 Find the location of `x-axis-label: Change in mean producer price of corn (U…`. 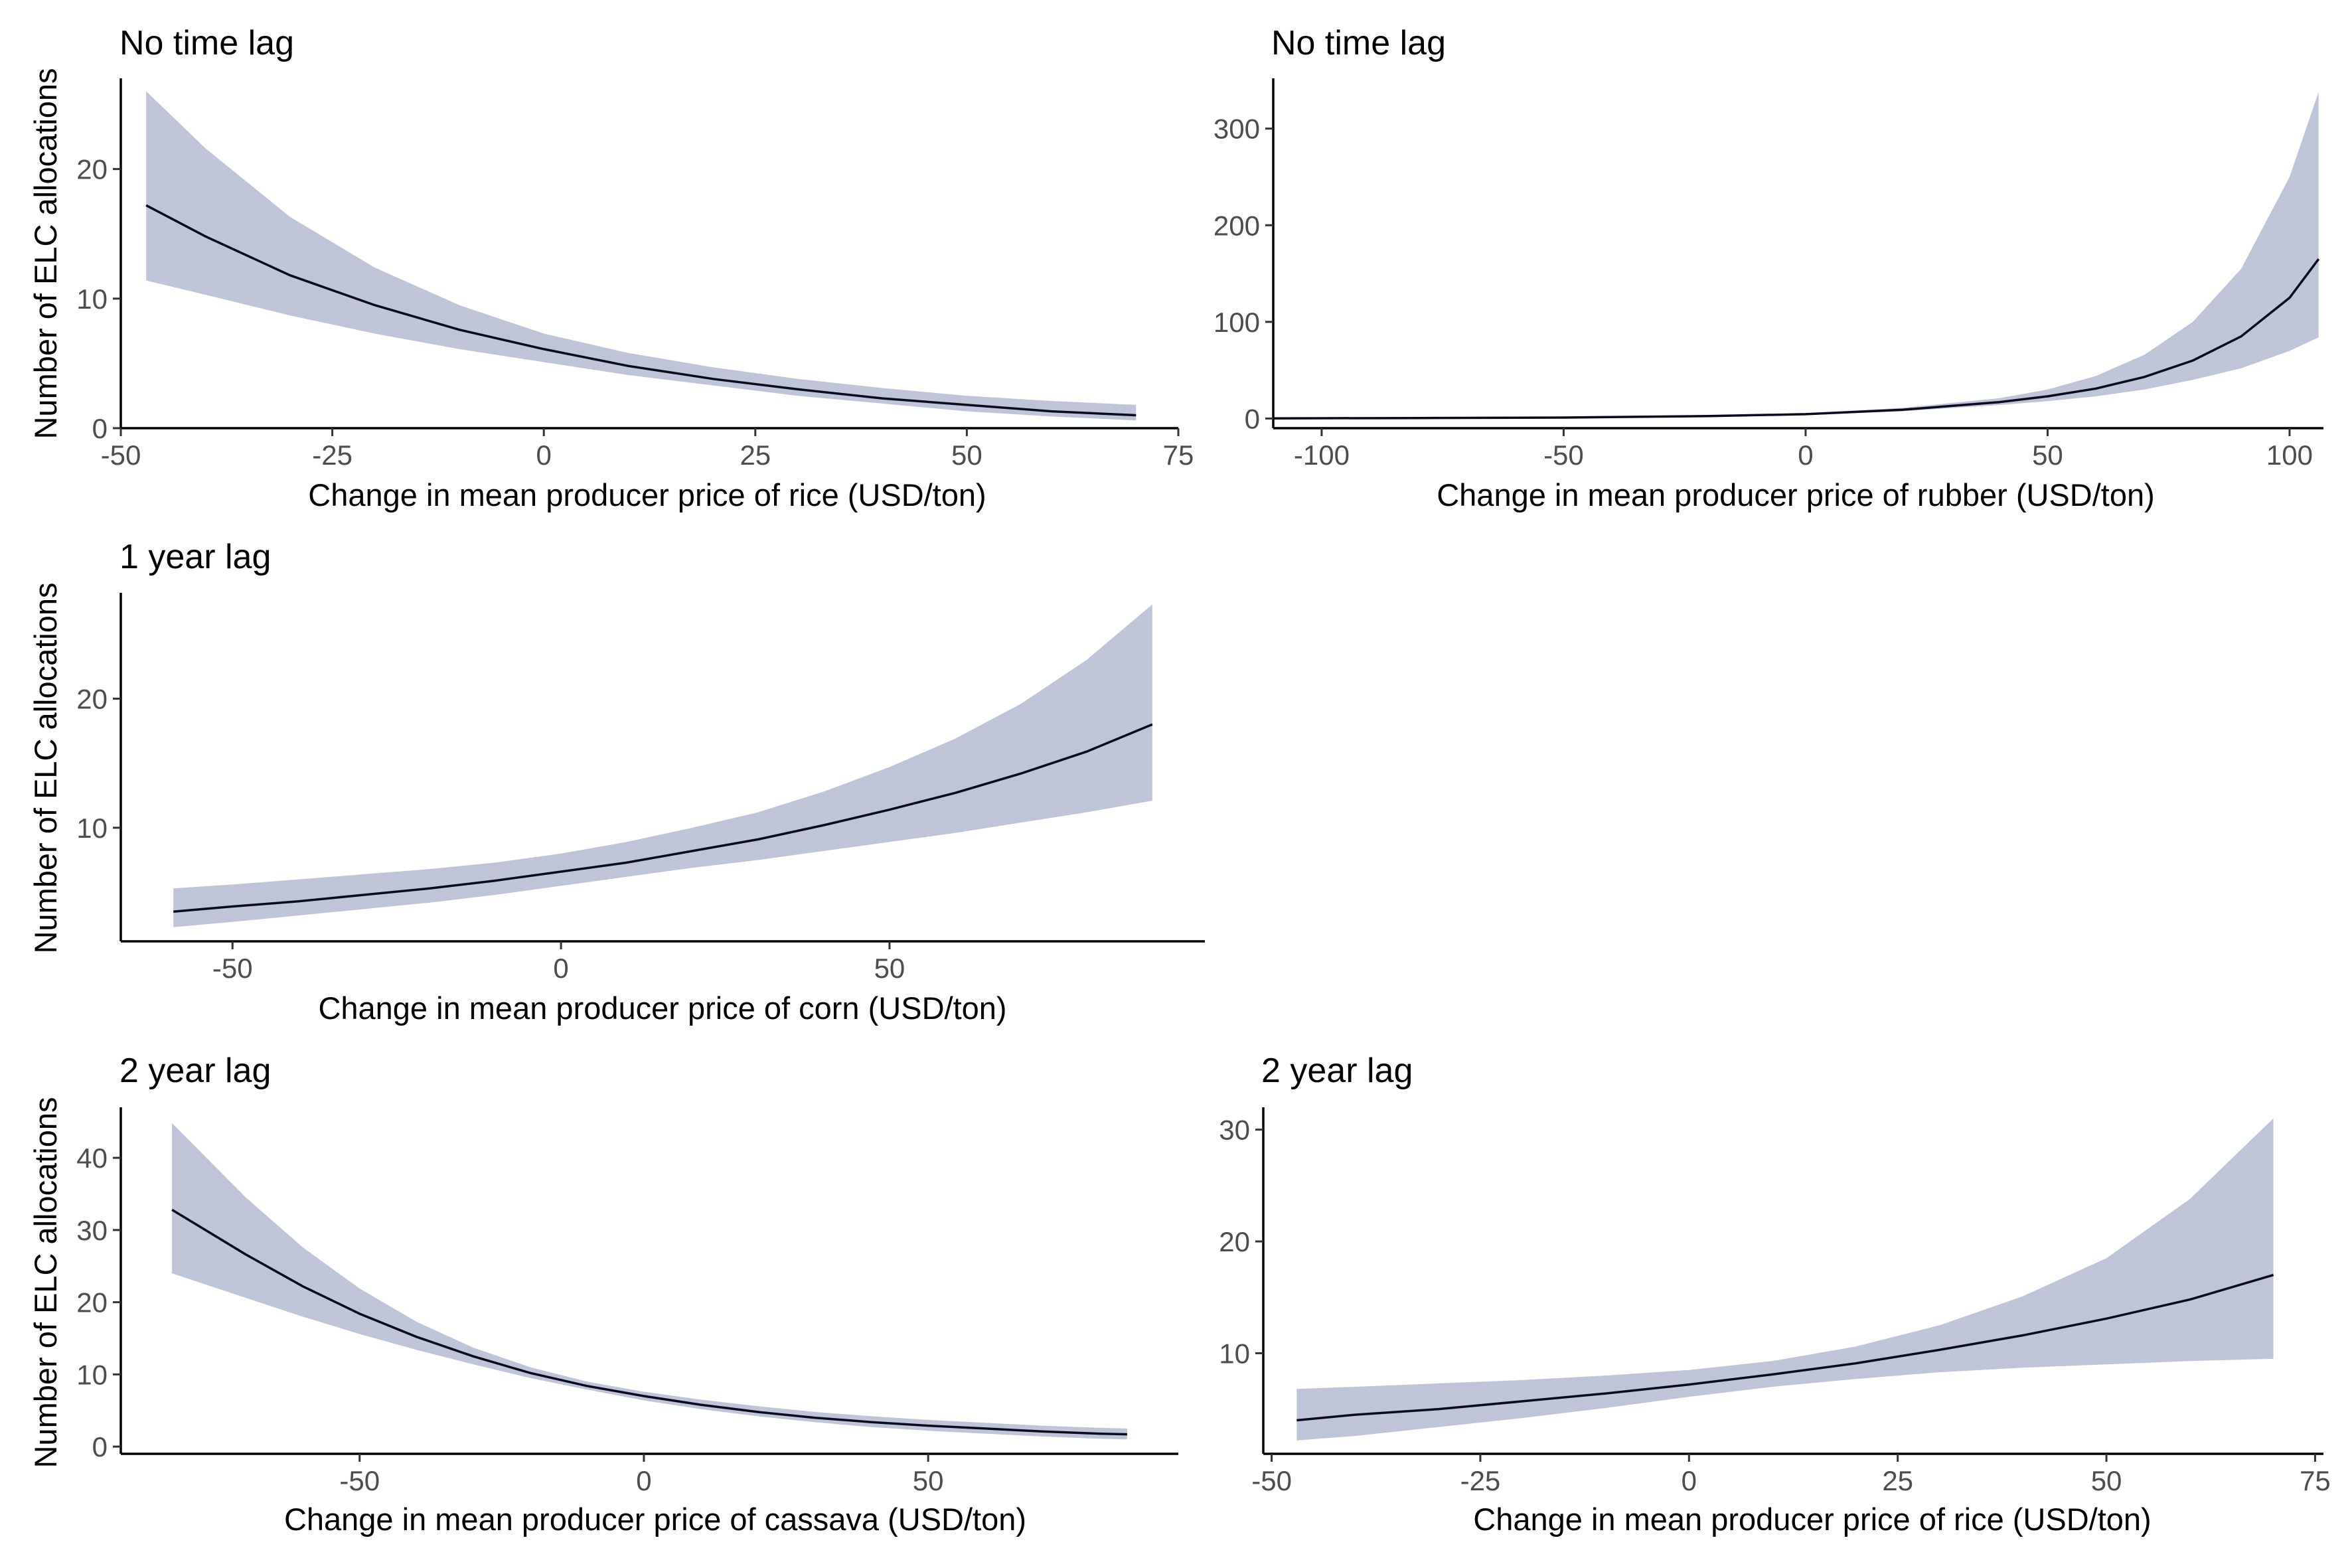

x-axis-label: Change in mean producer price of corn (U… is located at coordinates (662, 1008).